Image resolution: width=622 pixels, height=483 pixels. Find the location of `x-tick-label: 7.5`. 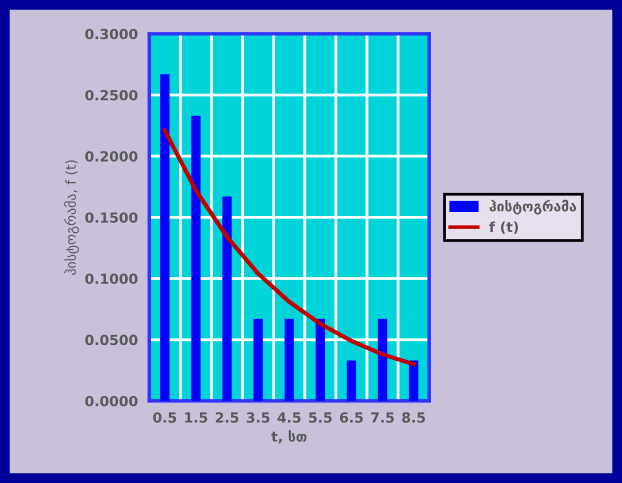

x-tick-label: 7.5 is located at coordinates (382, 417).